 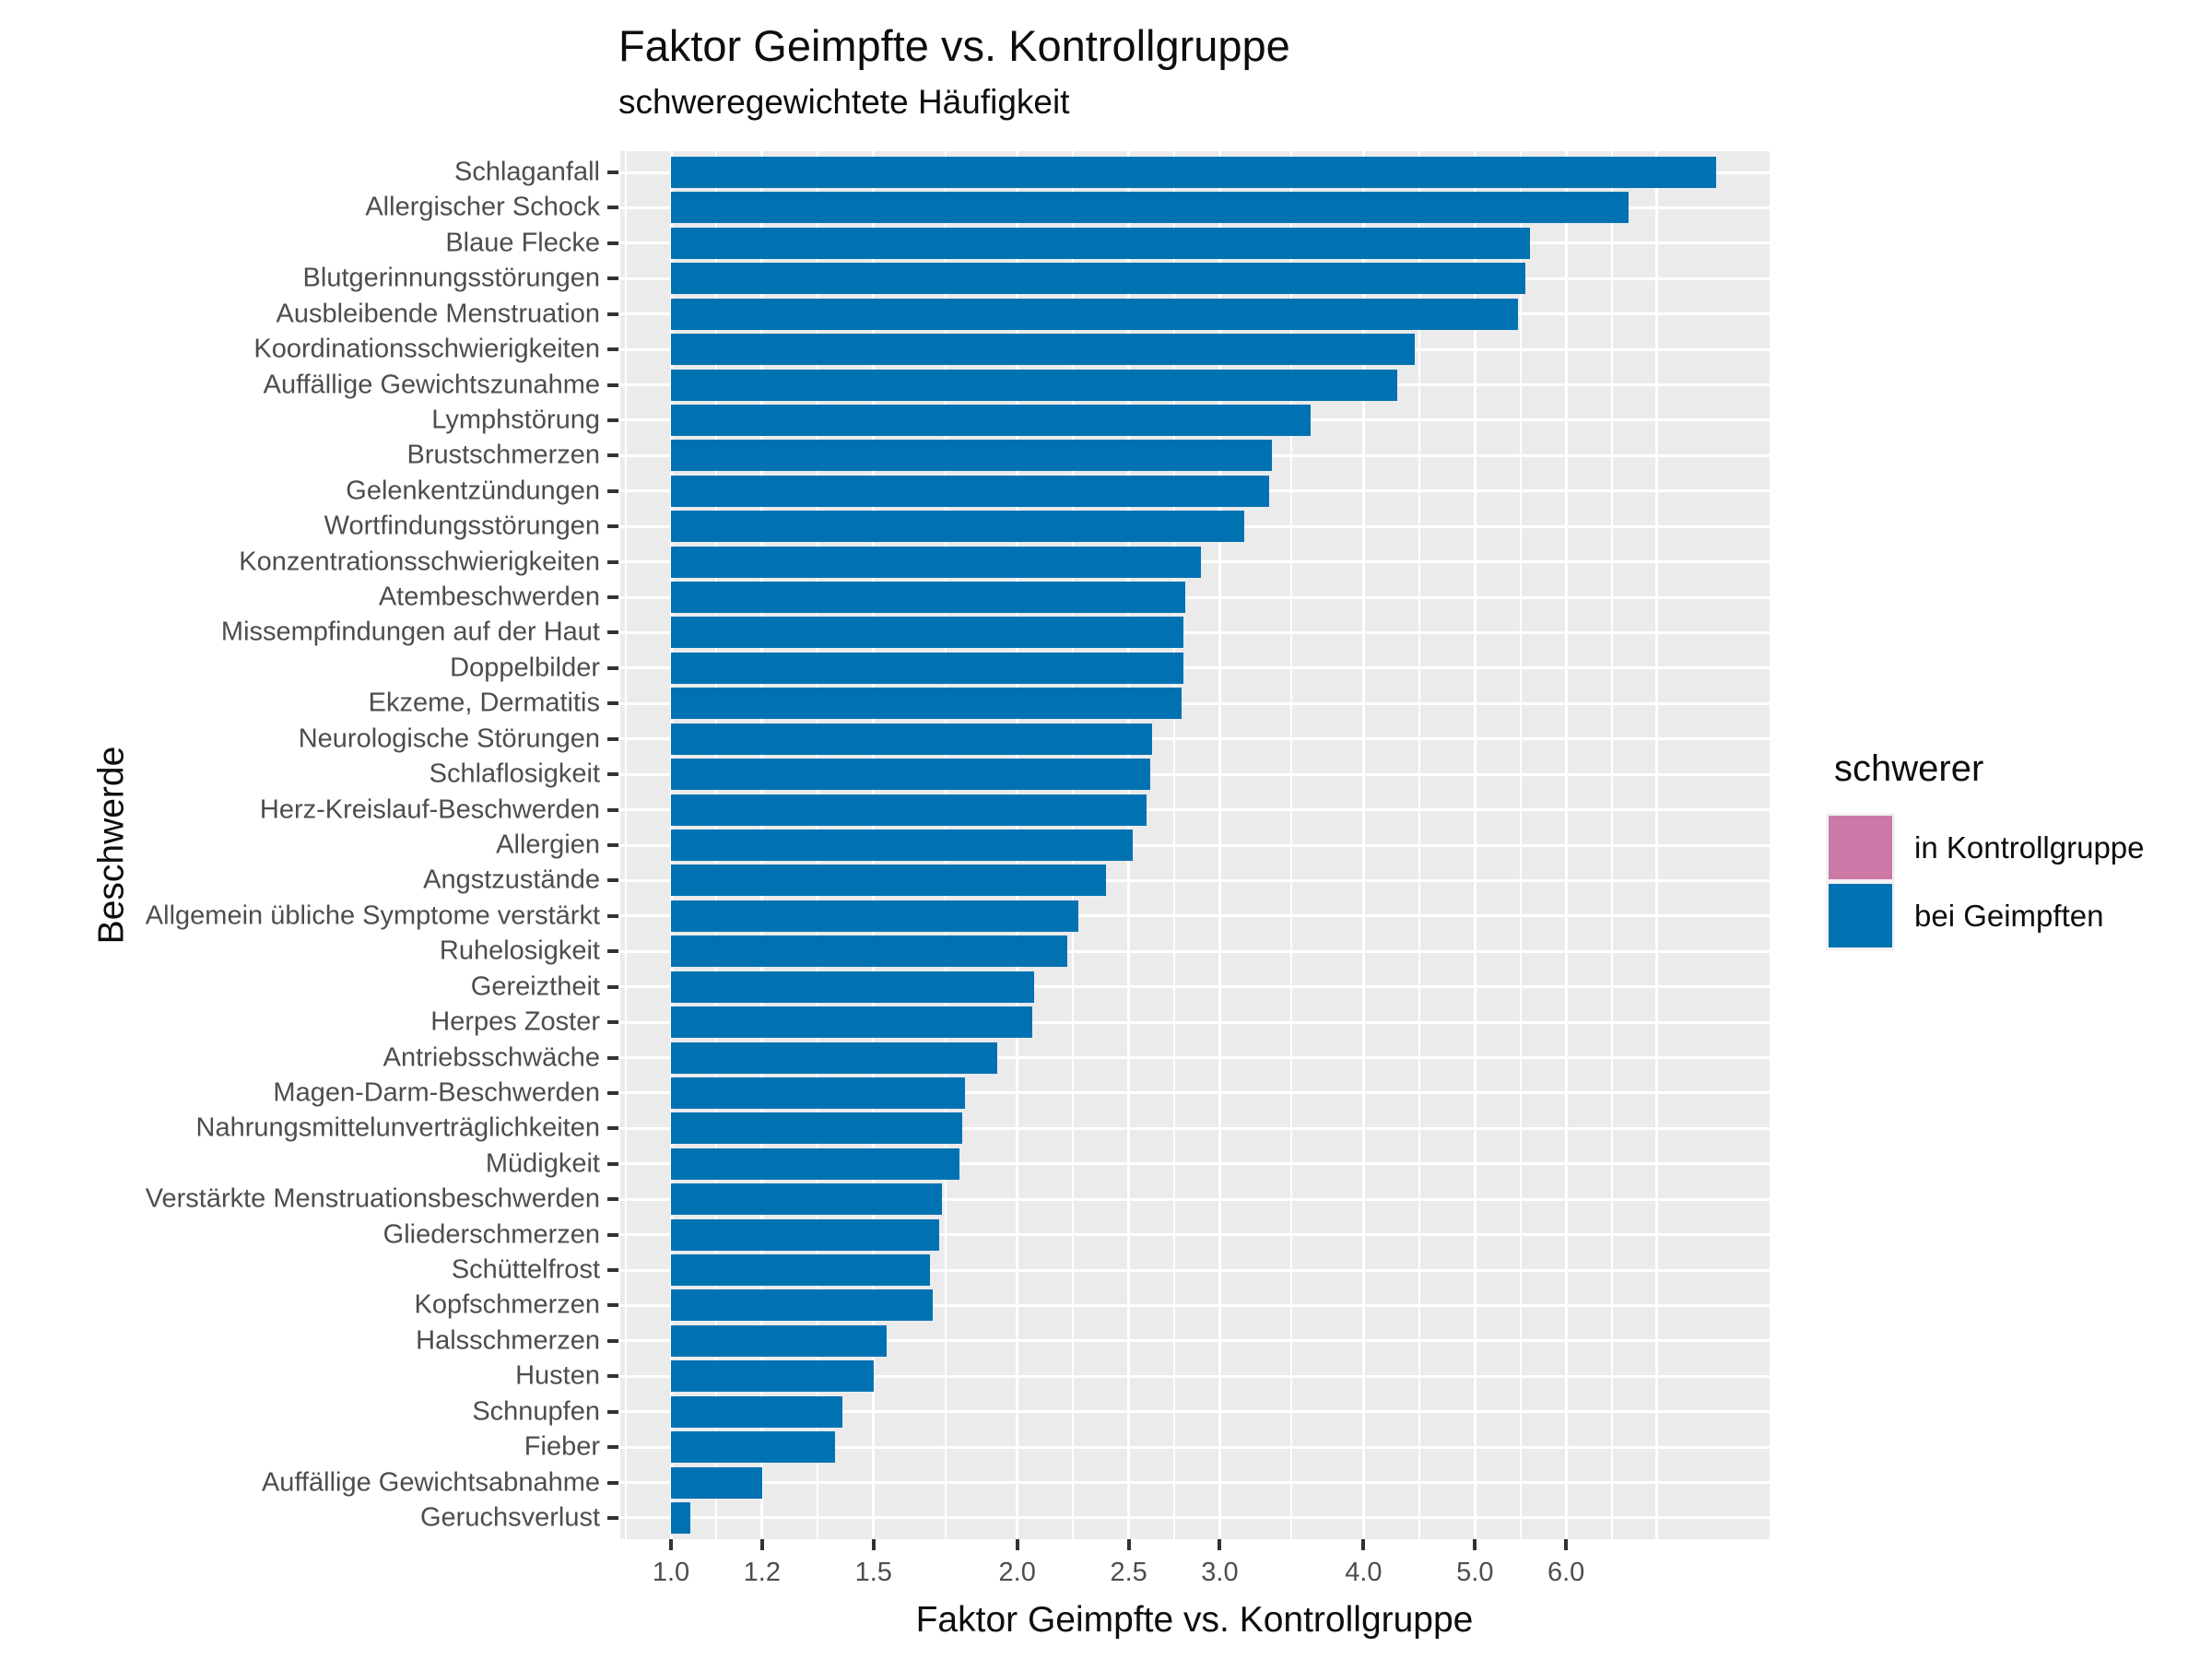 What do you see at coordinates (557, 1375) in the screenshot?
I see `y-tick-label: Husten` at bounding box center [557, 1375].